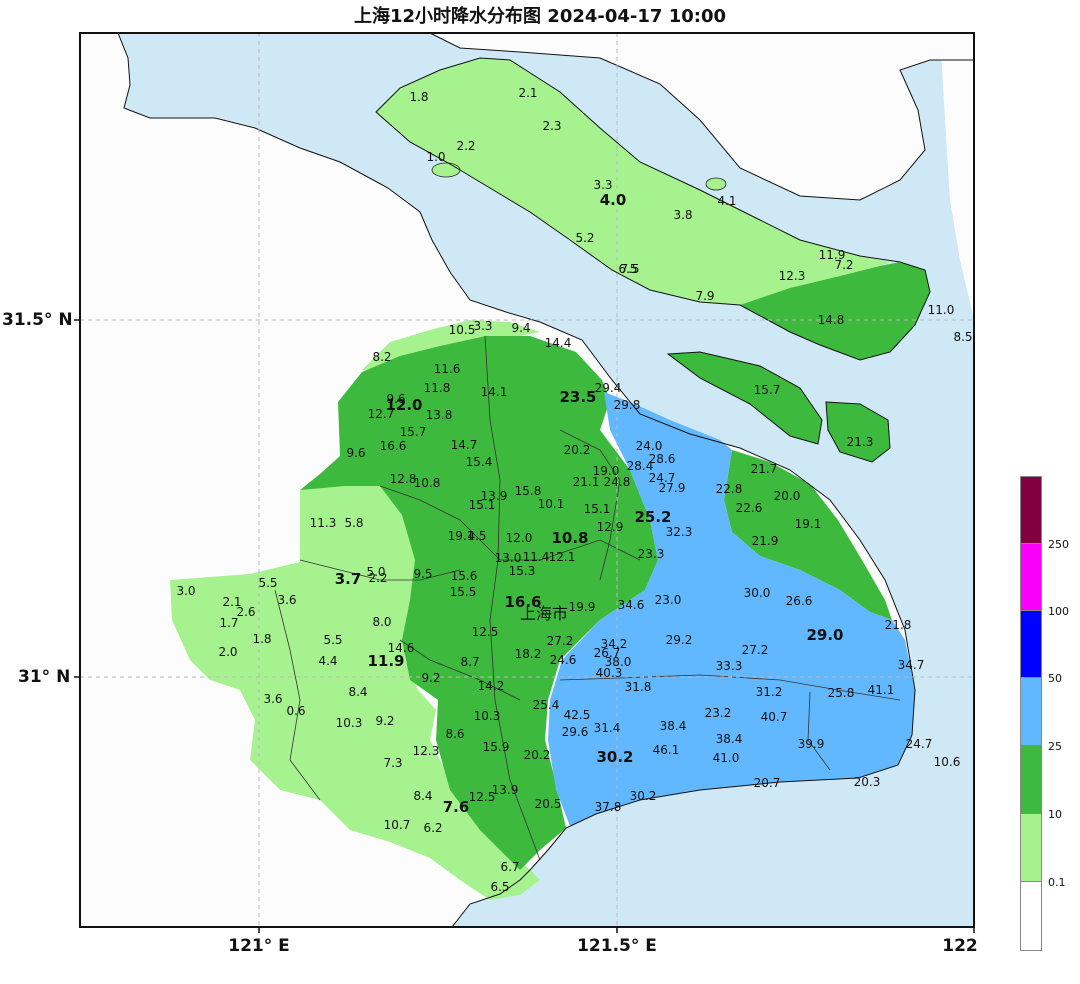  Describe the element at coordinates (462, 330) in the screenshot. I see `station-value: 10.5` at that location.